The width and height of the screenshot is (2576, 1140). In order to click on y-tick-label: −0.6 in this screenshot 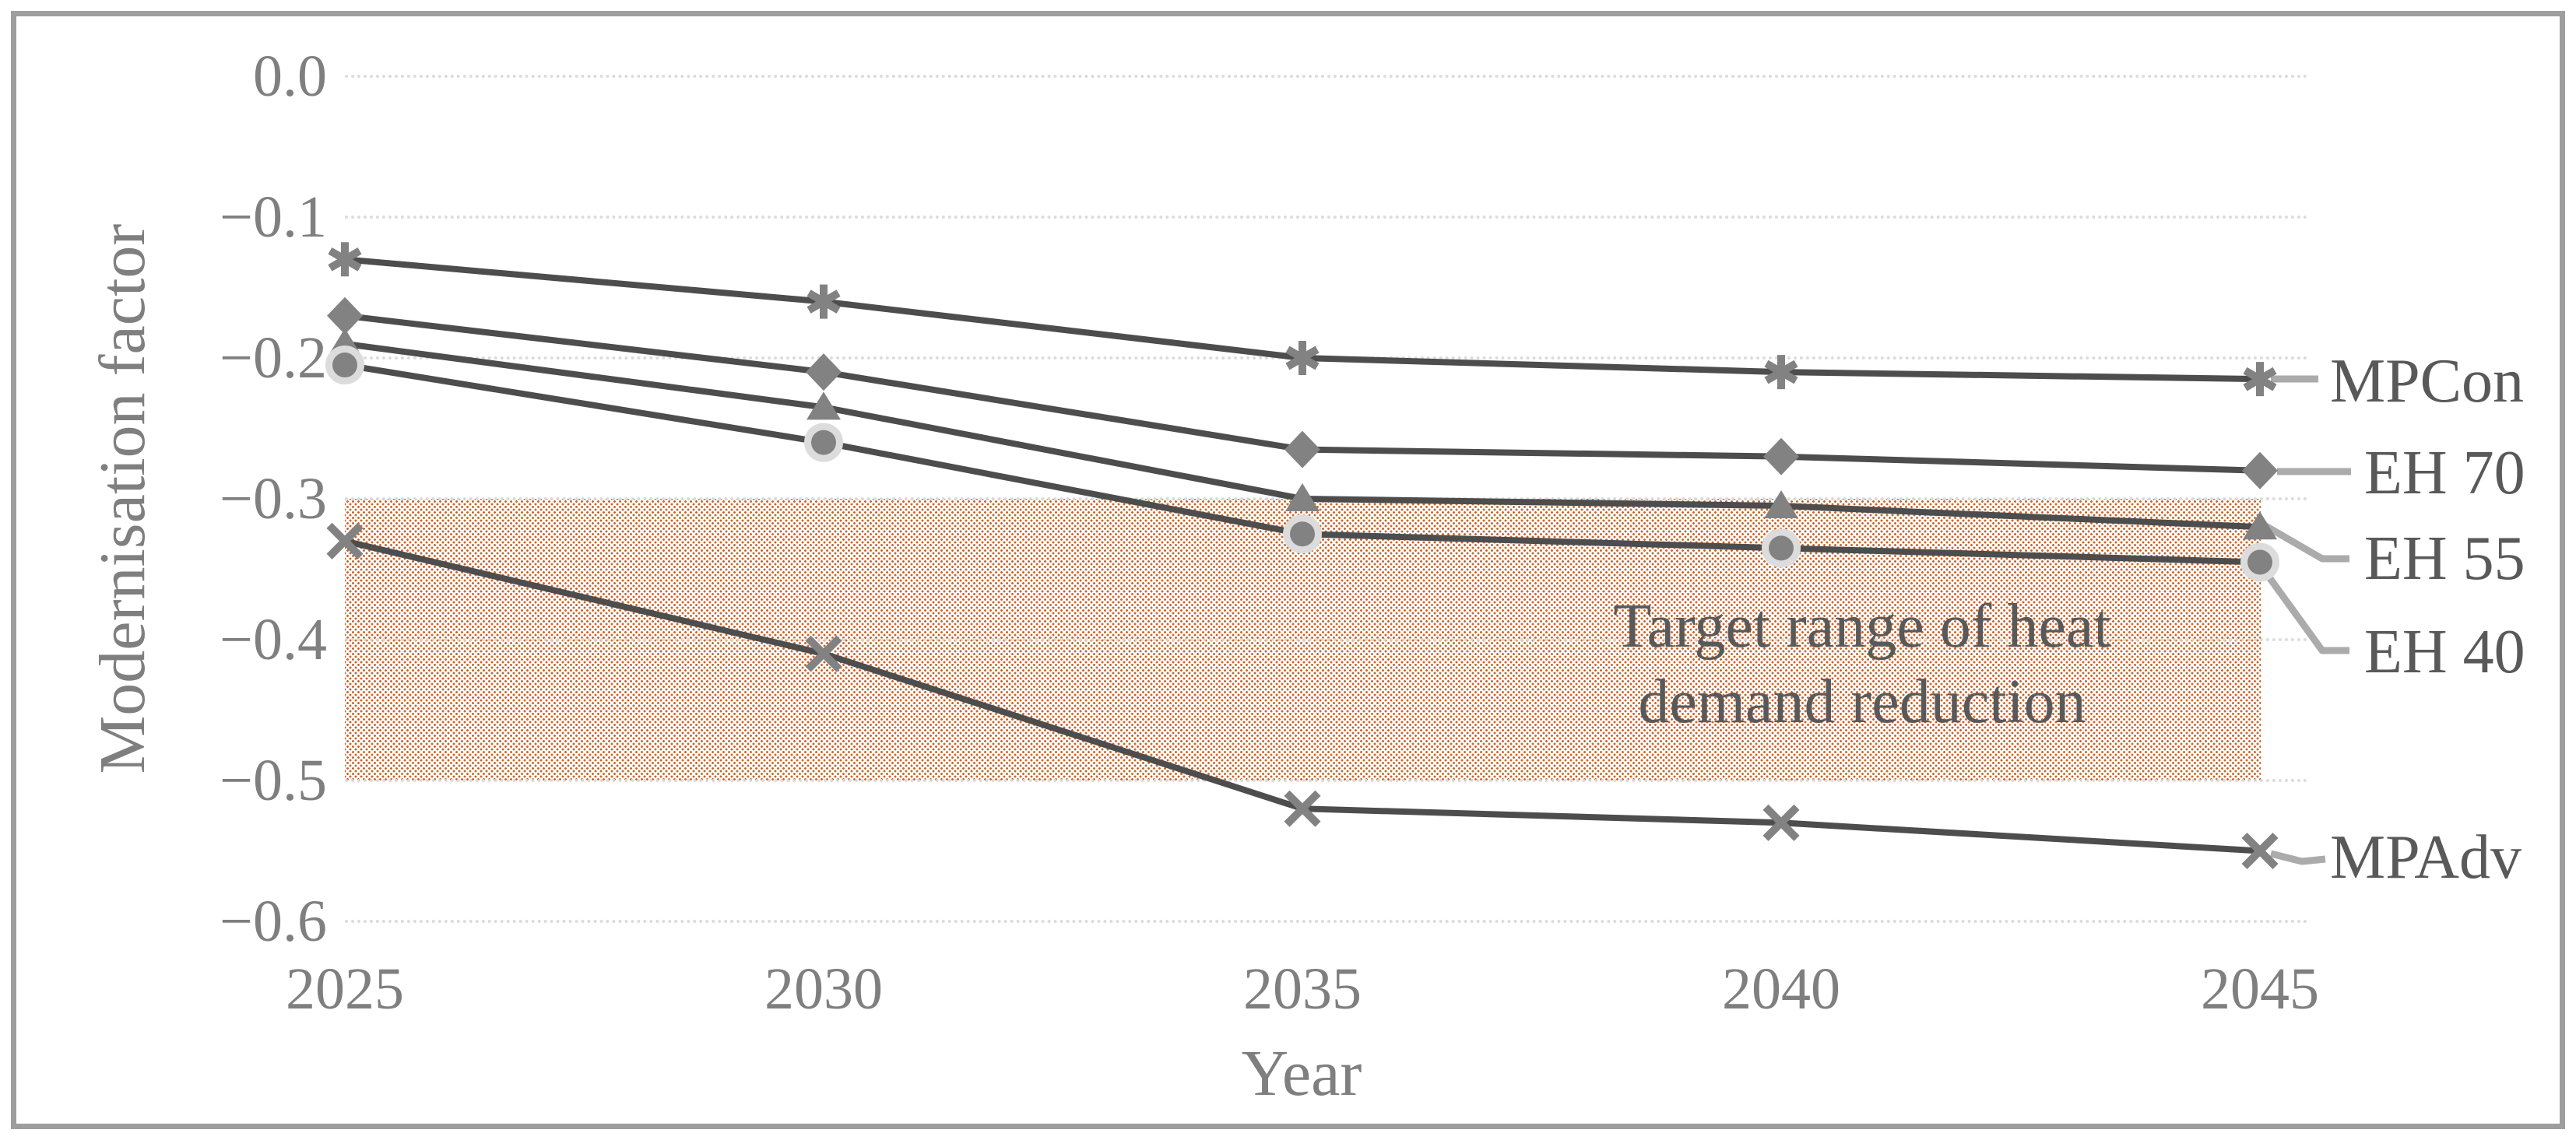, I will do `click(273, 922)`.